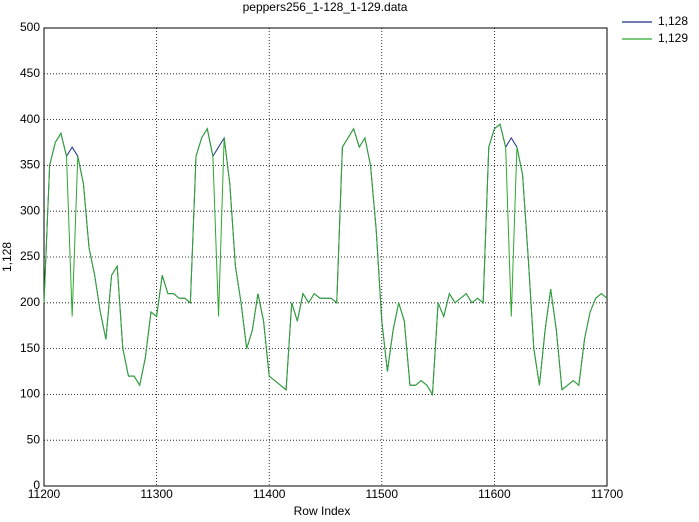 The width and height of the screenshot is (699, 522). I want to click on y-tick-label: 350, so click(30, 165).